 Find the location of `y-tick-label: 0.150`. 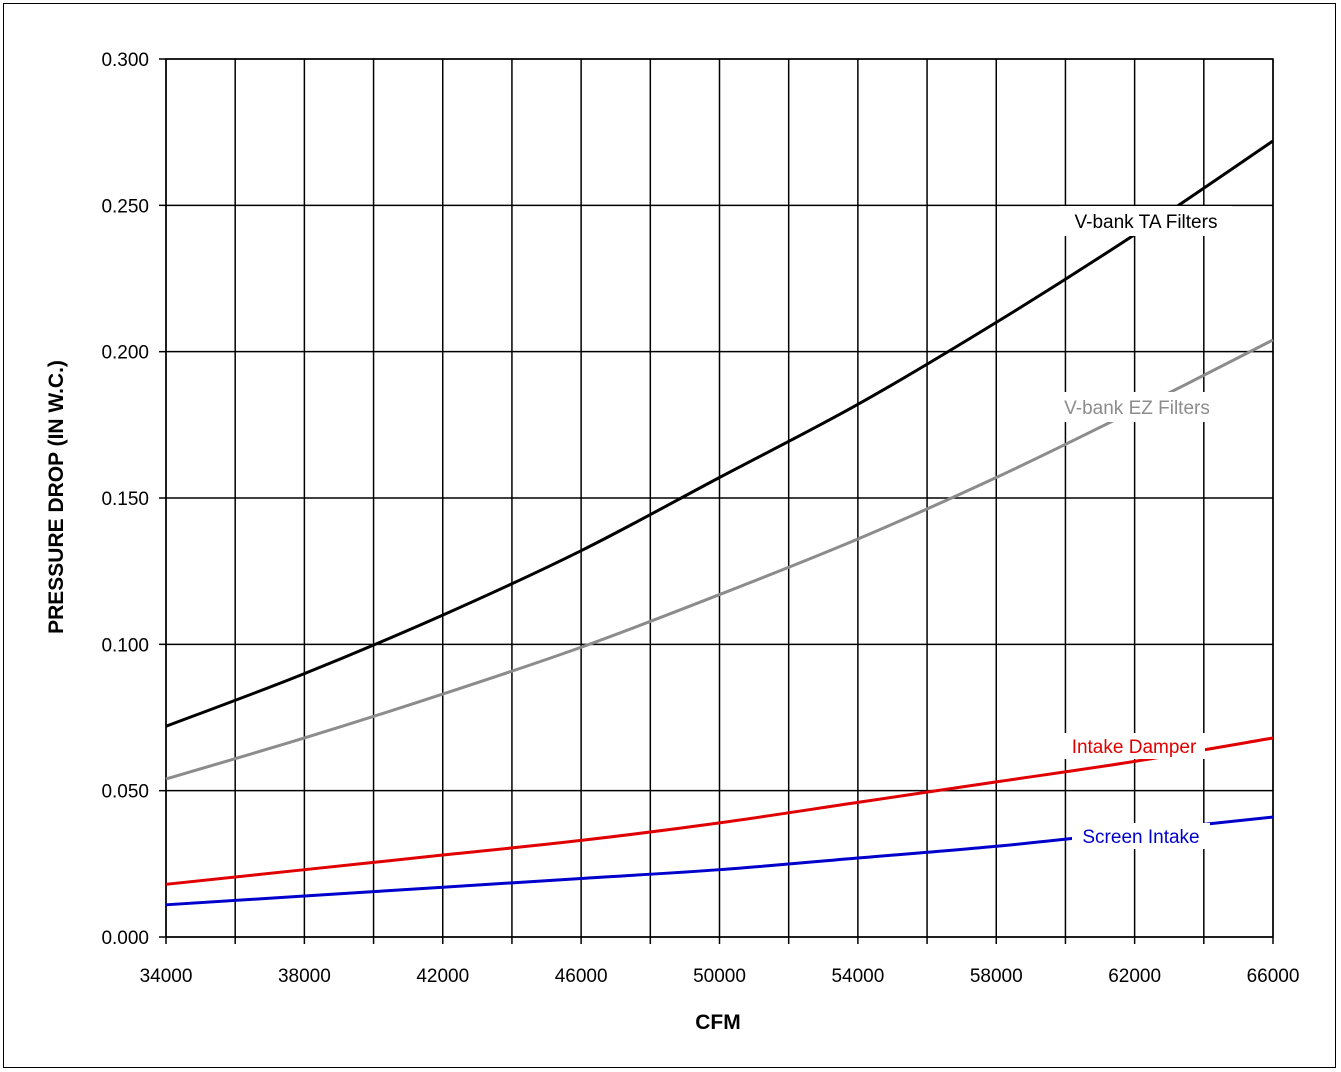

y-tick-label: 0.150 is located at coordinates (125, 499).